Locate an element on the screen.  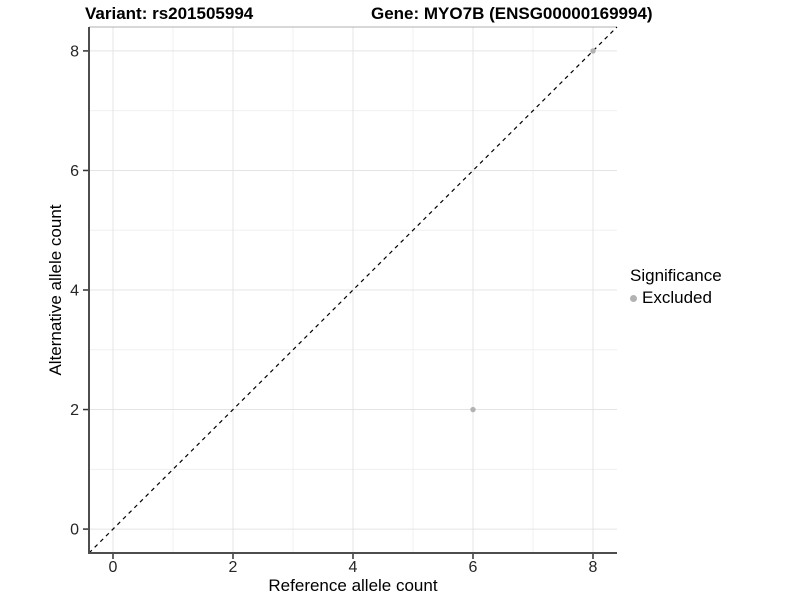
plot-title-gene: Gene: MYO7B (ENSG00000169994) is located at coordinates (512, 13).